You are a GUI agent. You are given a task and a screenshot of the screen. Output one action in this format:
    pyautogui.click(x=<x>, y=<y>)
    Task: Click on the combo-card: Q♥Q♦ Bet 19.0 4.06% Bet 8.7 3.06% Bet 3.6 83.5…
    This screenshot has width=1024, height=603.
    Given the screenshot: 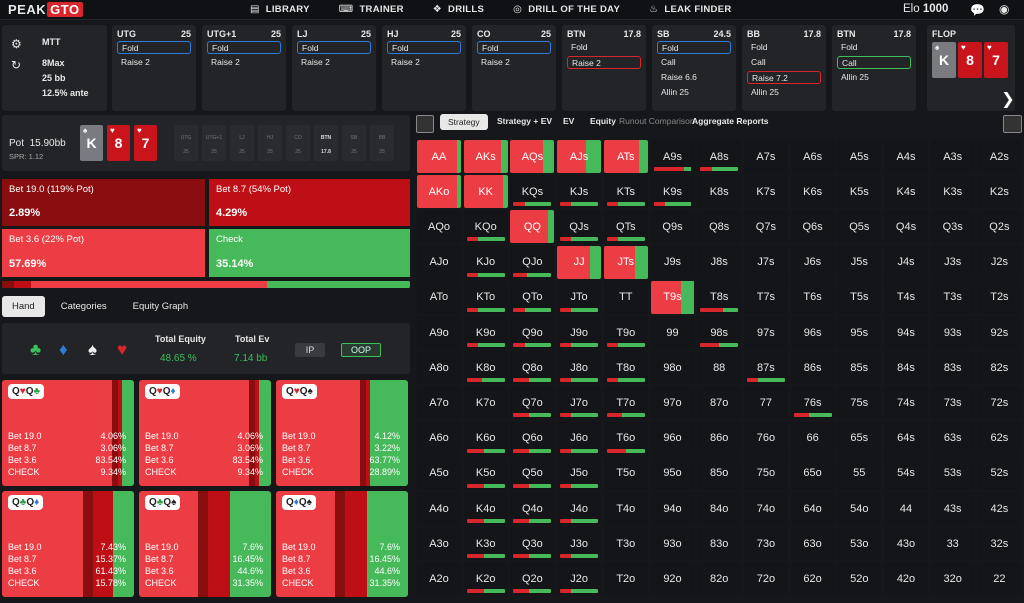 What is the action you would take?
    pyautogui.click(x=205, y=433)
    